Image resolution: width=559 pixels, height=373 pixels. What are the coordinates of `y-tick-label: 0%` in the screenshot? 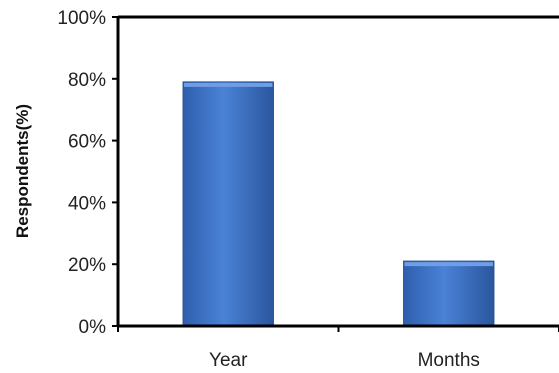 It's located at (93, 327).